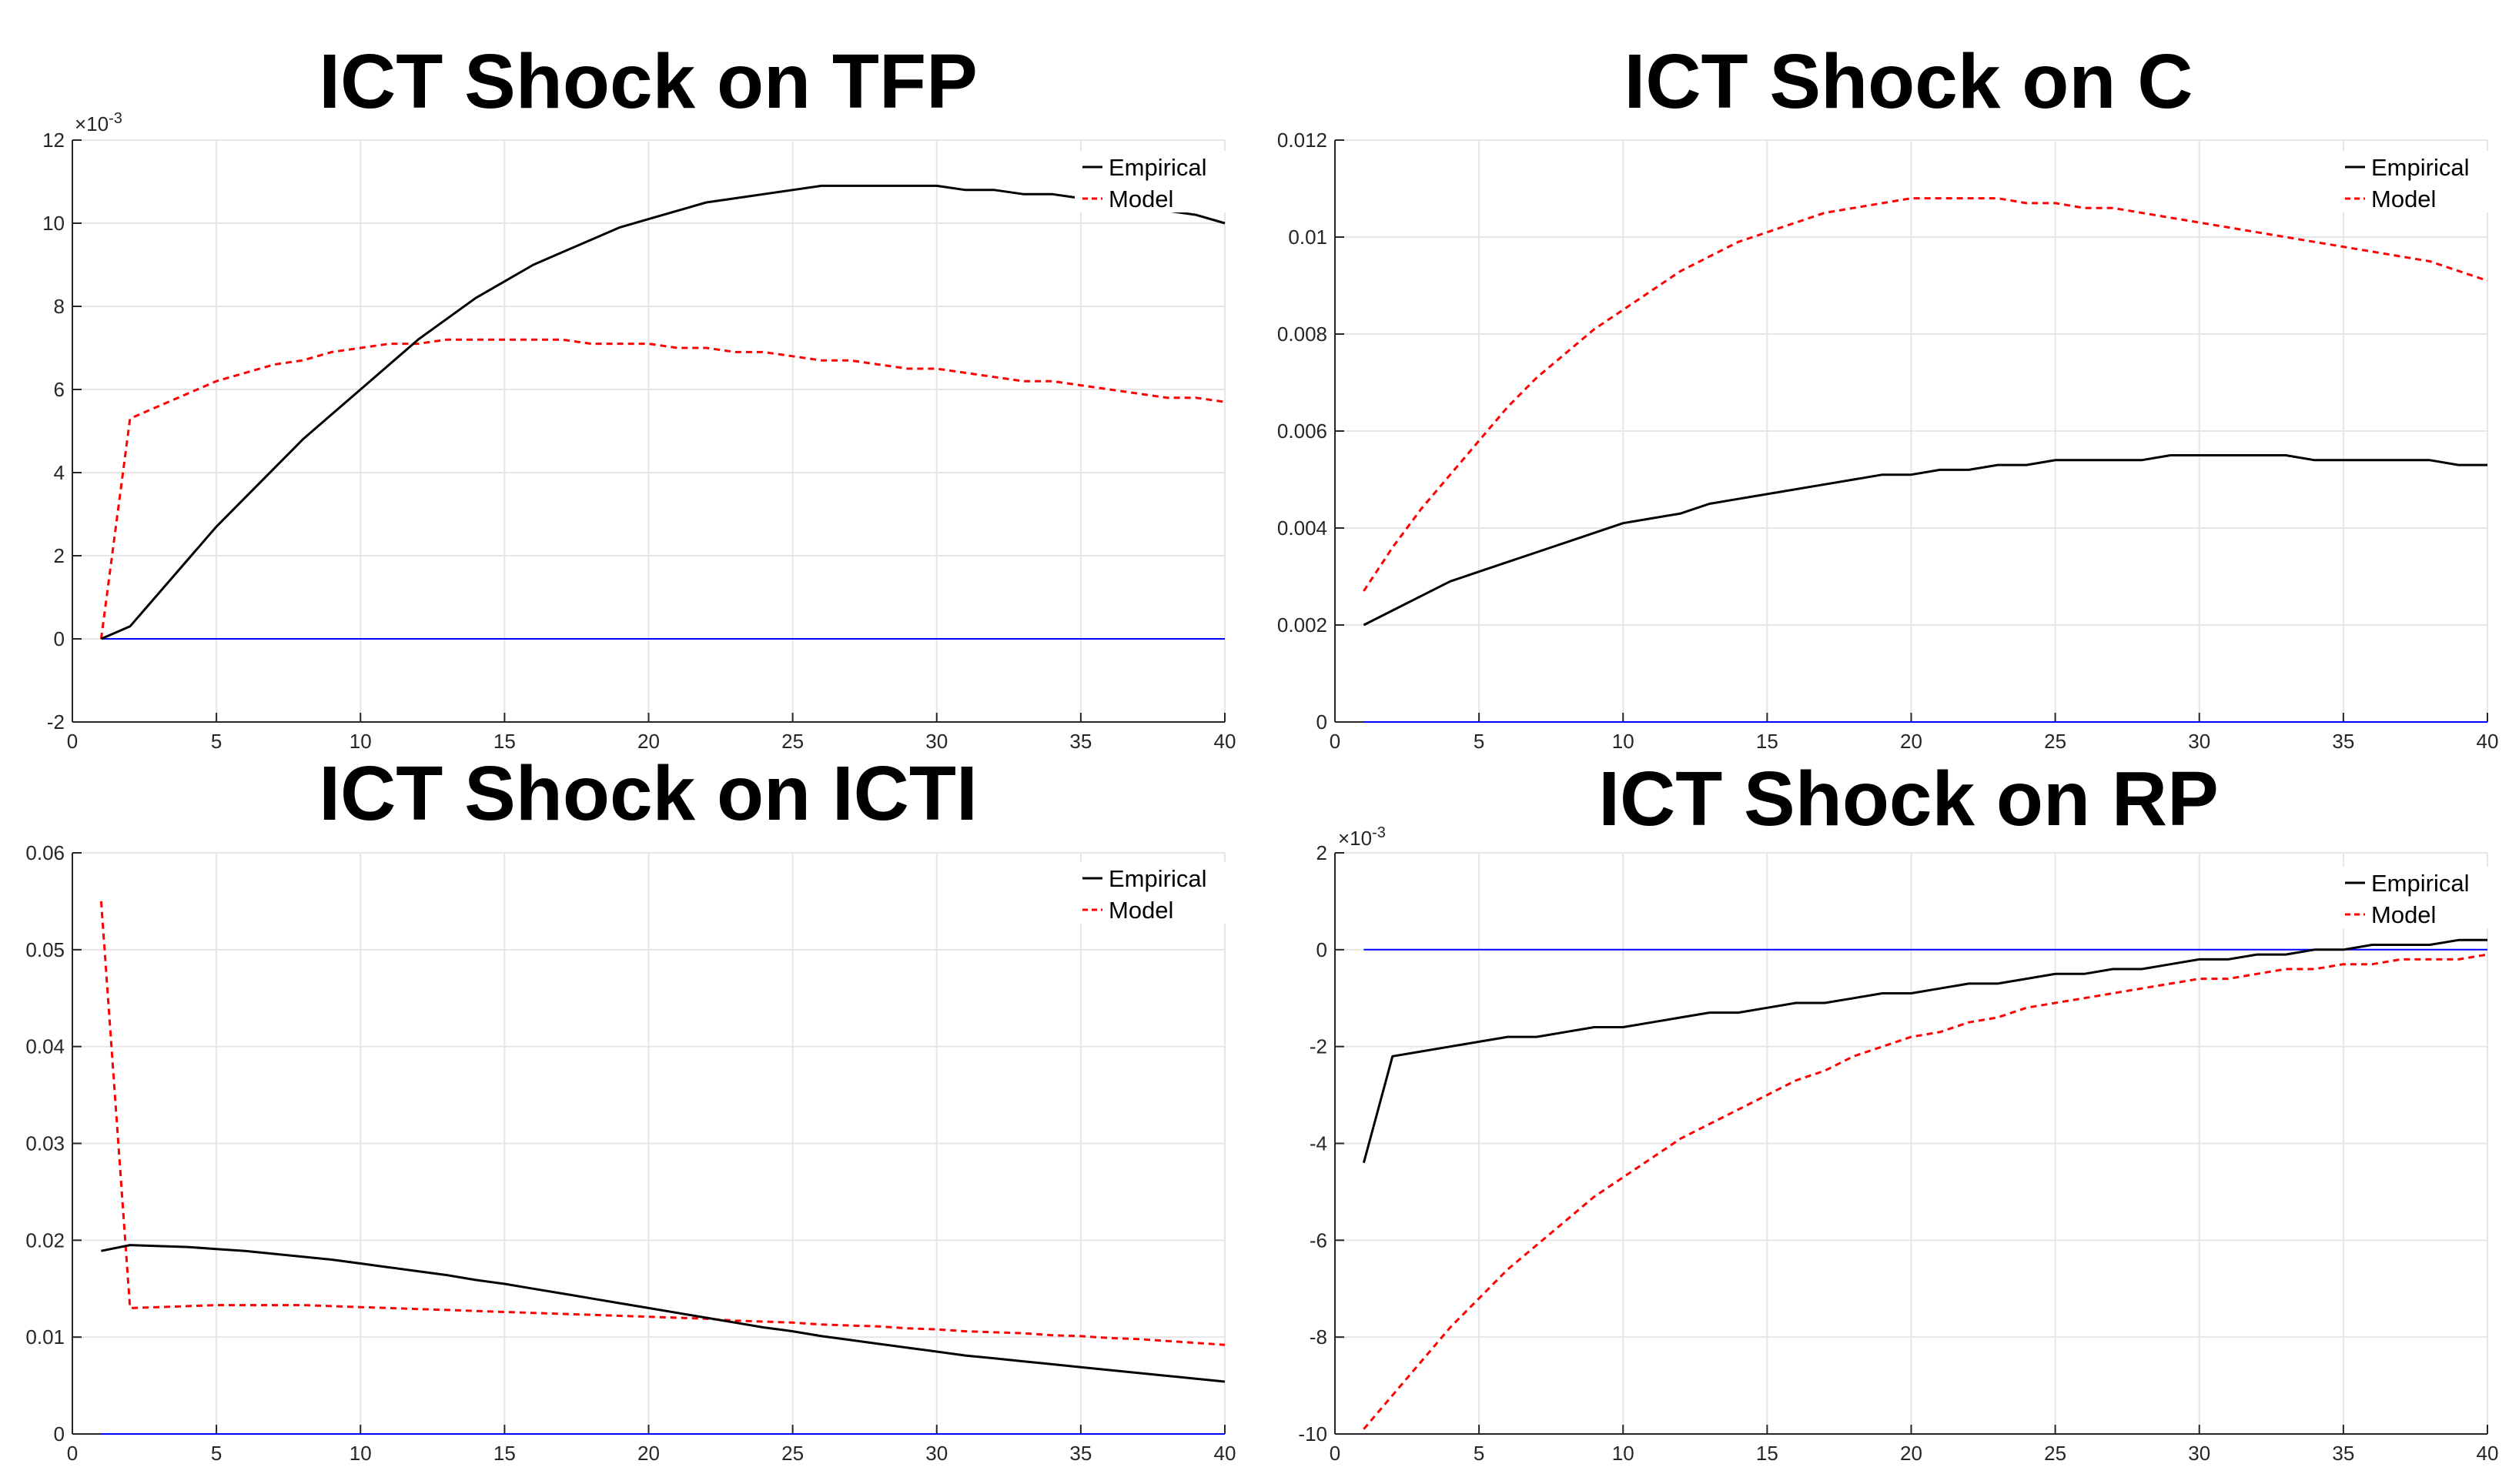 The image size is (2519, 1484). I want to click on y-tick-label: 0.006, so click(1302, 431).